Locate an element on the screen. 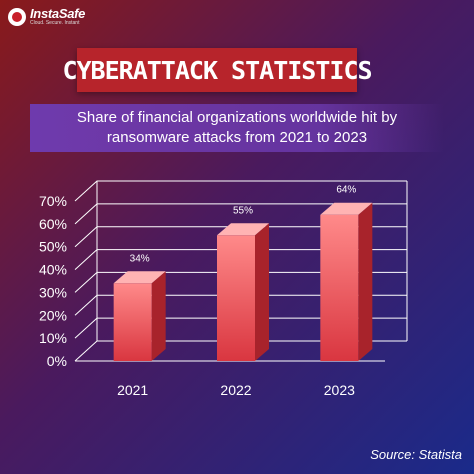  y-tick-label: 20% is located at coordinates (53, 315).